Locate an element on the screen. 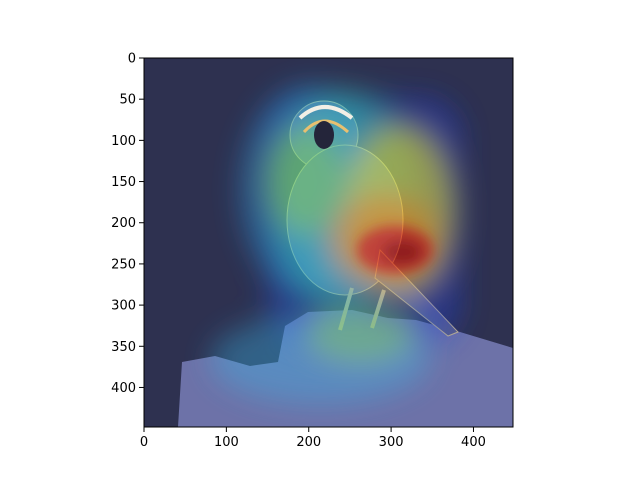  y-tick-label: 350 is located at coordinates (123, 347).